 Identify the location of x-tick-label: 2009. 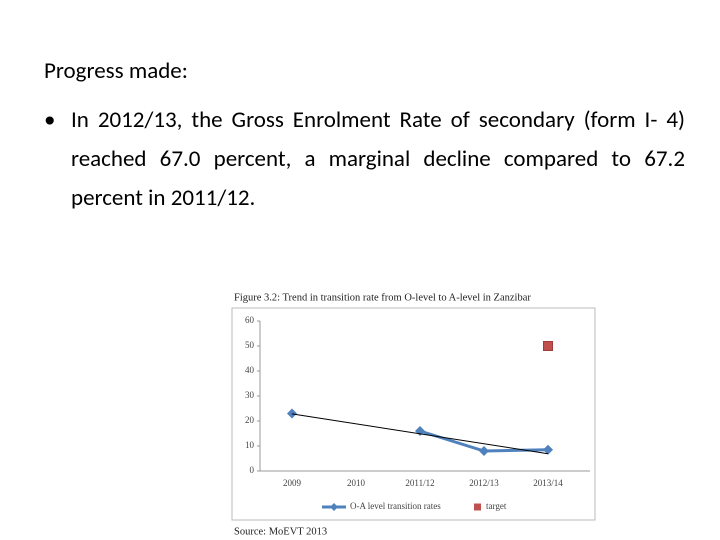
(292, 483).